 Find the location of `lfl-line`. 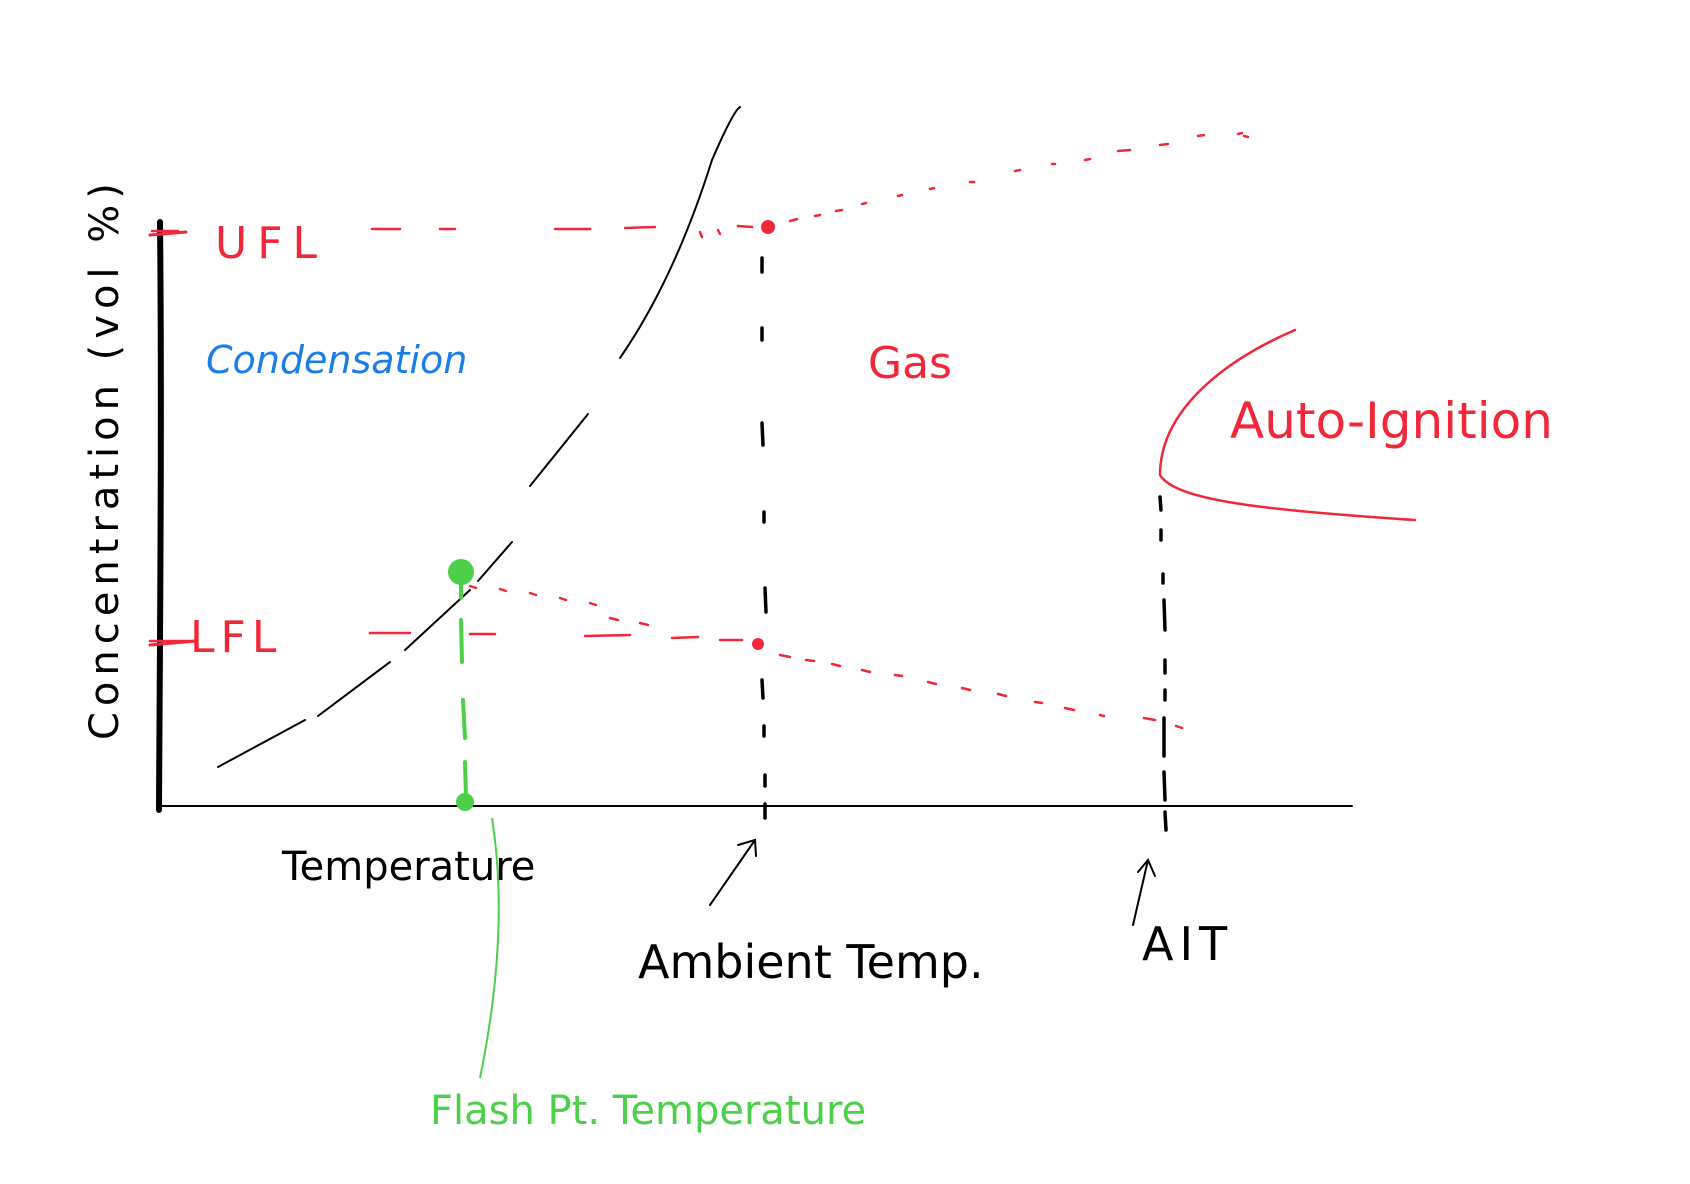

lfl-line is located at coordinates (666, 657).